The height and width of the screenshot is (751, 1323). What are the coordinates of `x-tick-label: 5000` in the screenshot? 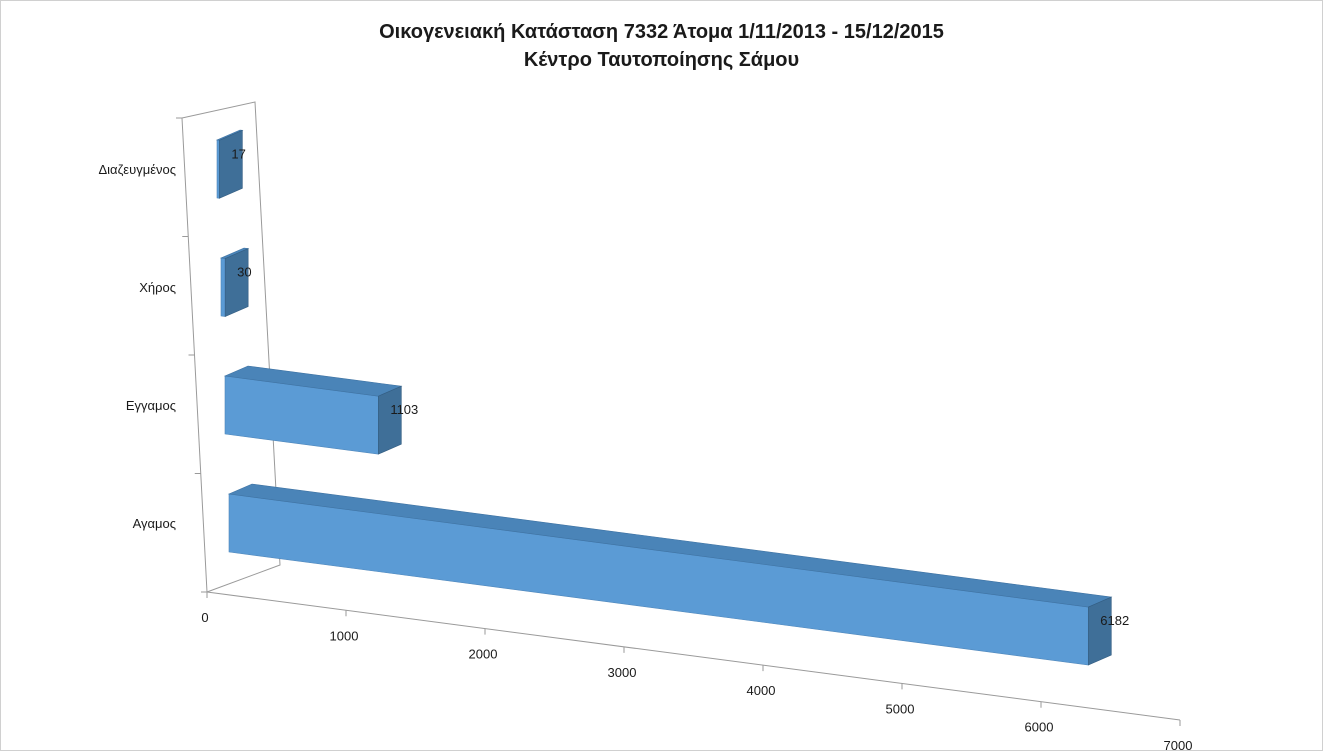 It's located at (900, 708).